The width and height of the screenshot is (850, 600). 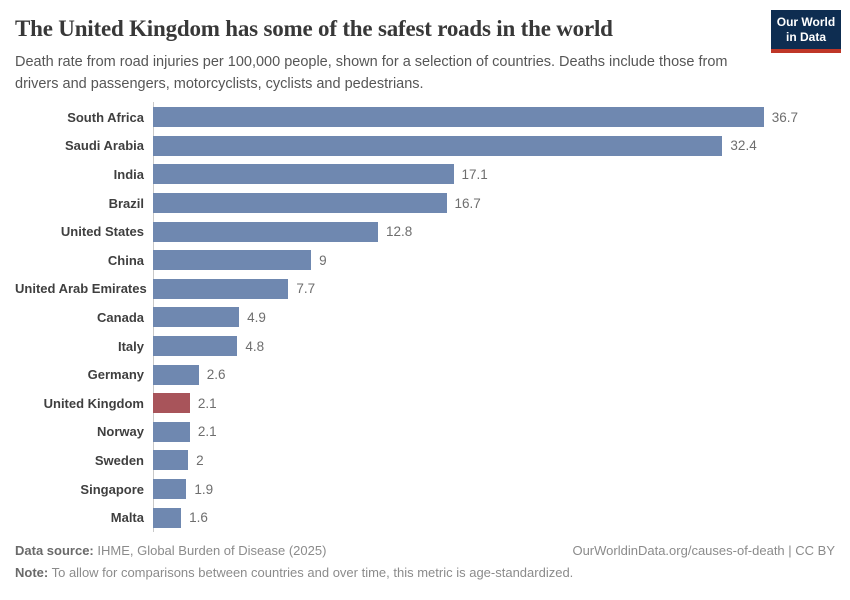 I want to click on chart-row: Canada 4.9, so click(x=425, y=317).